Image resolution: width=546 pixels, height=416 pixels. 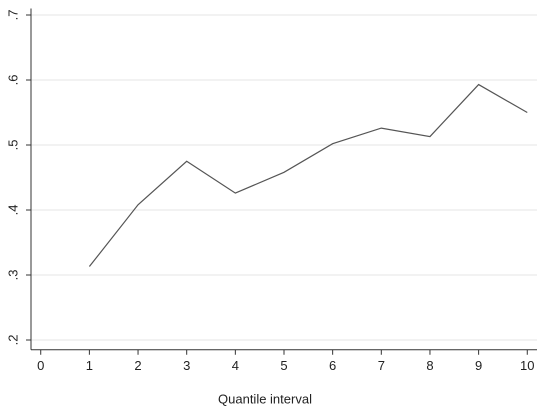 What do you see at coordinates (265, 398) in the screenshot?
I see `x-axis-label: Quantile interval` at bounding box center [265, 398].